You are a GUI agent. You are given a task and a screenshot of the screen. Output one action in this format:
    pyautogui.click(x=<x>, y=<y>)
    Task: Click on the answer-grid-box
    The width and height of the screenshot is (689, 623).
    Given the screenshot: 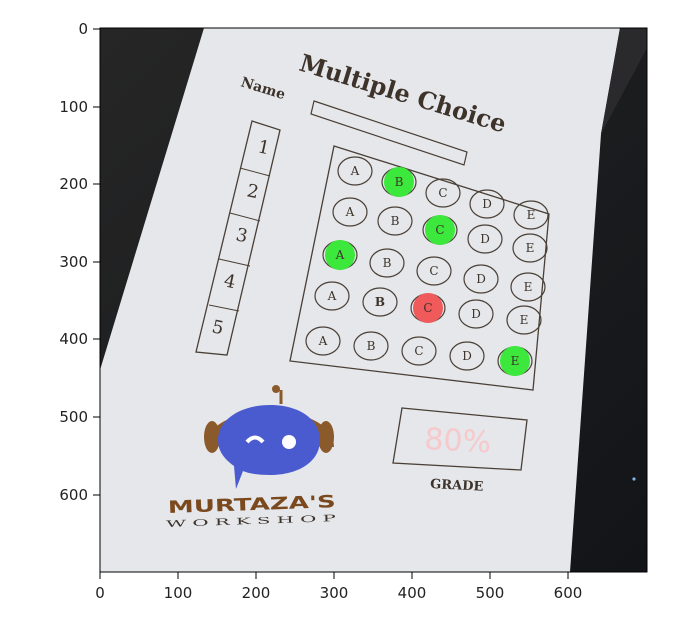 What is the action you would take?
    pyautogui.click(x=419, y=268)
    